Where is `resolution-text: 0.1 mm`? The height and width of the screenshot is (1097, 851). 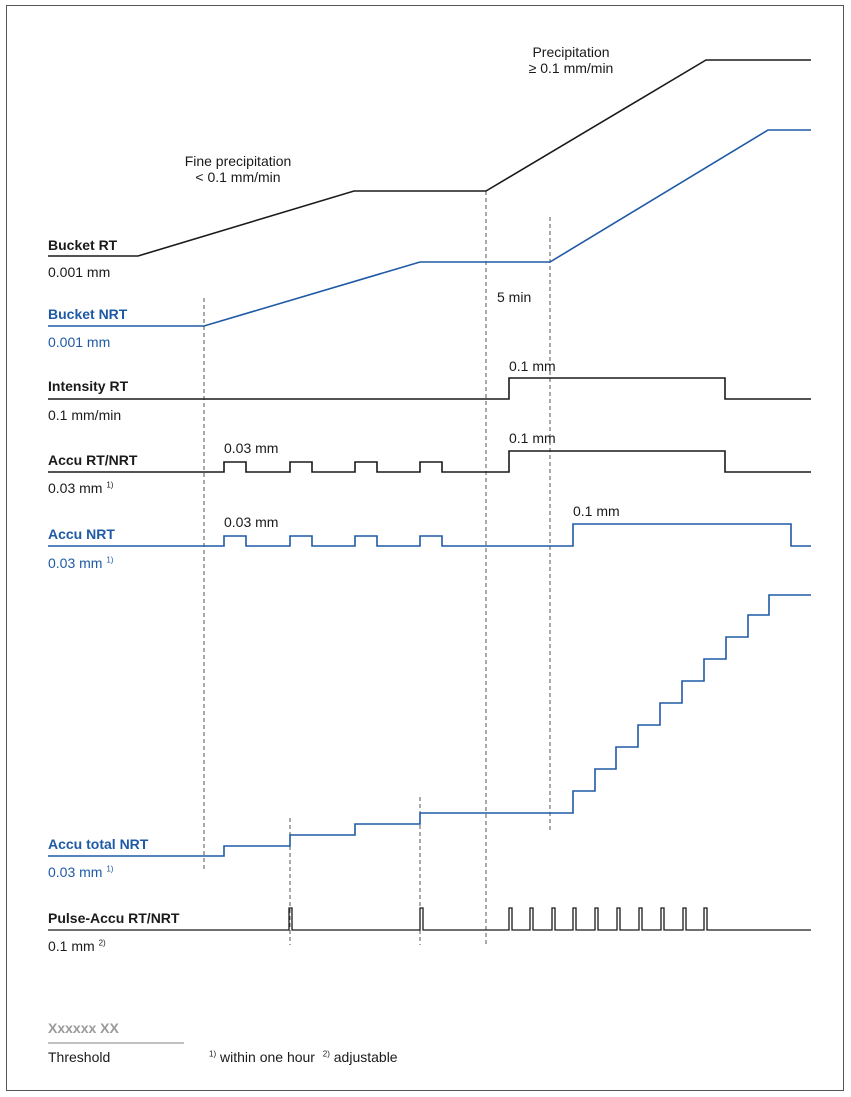 resolution-text: 0.1 mm is located at coordinates (71, 946).